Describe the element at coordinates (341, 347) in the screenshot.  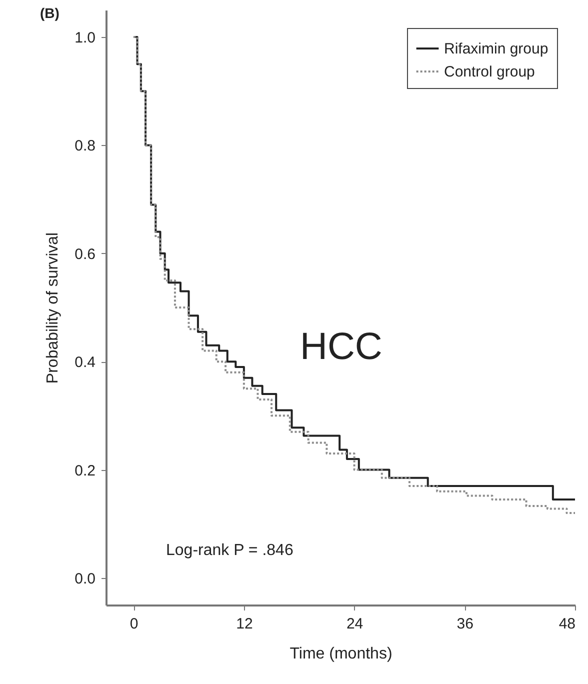
I see `annotation: HCC` at that location.